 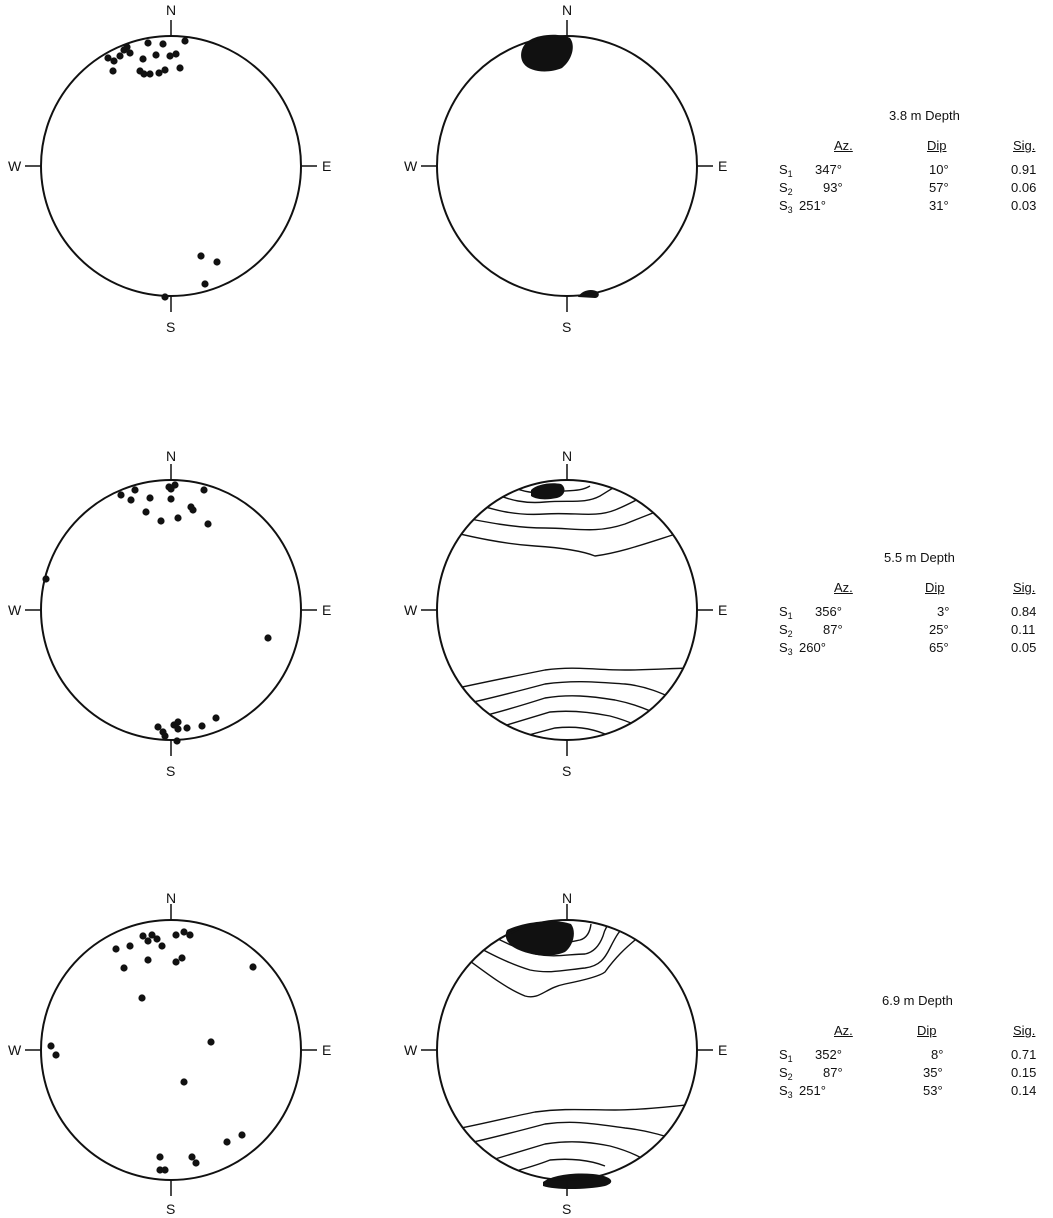 I want to click on depth-title: 5.5 m Depth, so click(x=919, y=557).